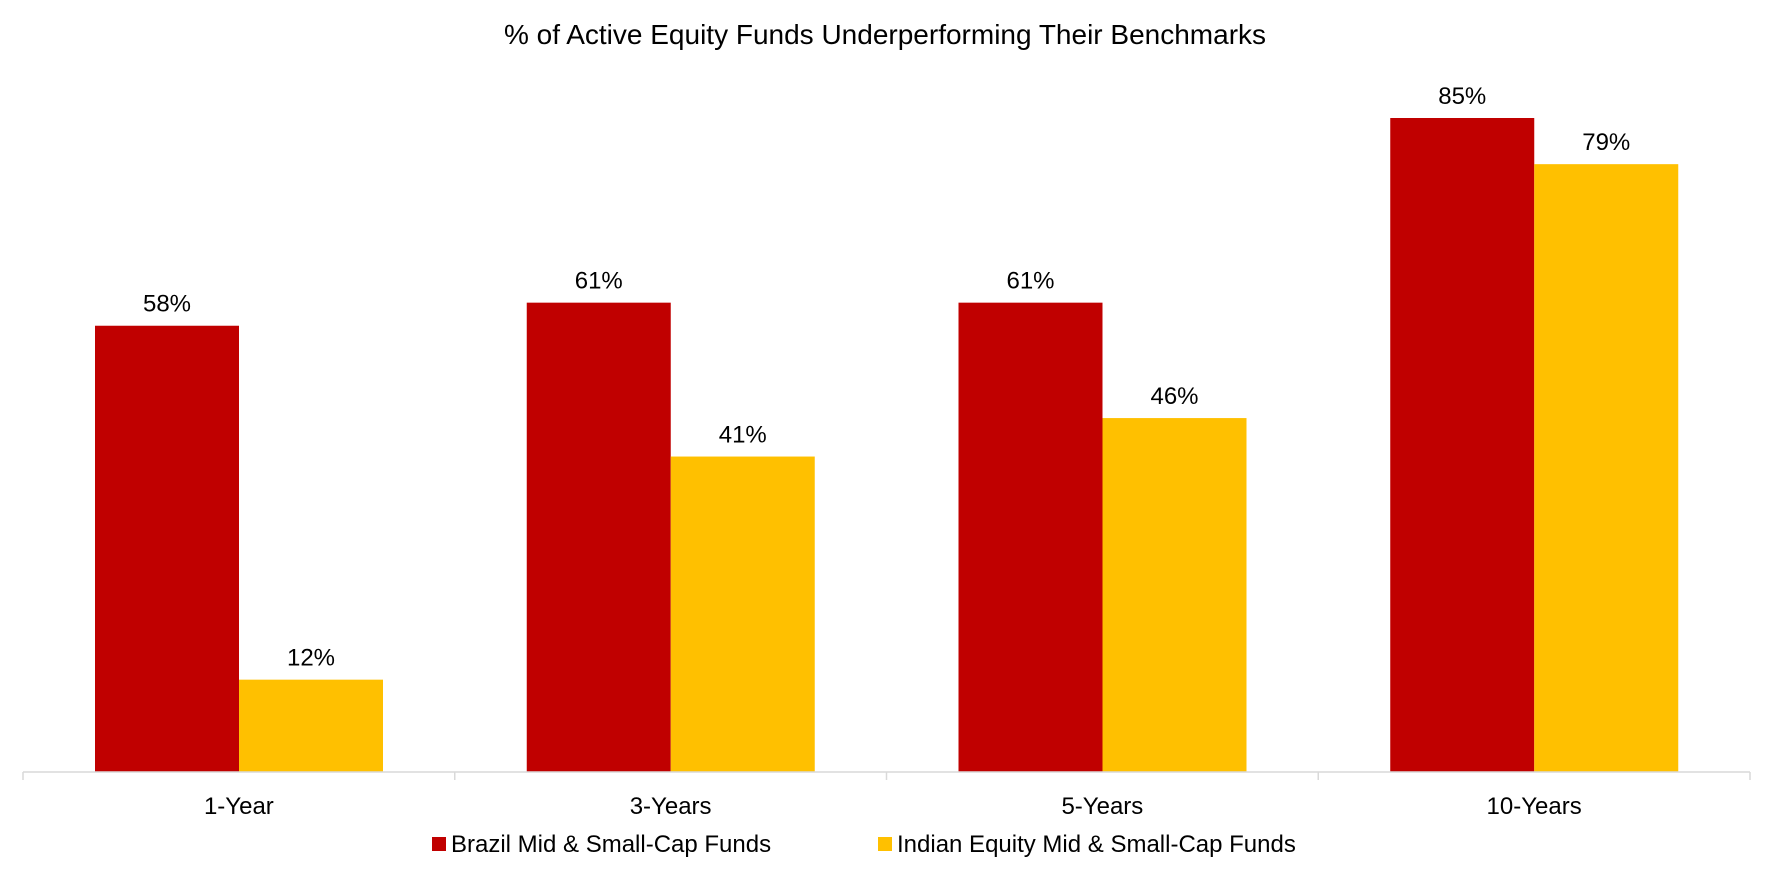 Image resolution: width=1771 pixels, height=885 pixels. What do you see at coordinates (1462, 96) in the screenshot?
I see `data-label: 85%` at bounding box center [1462, 96].